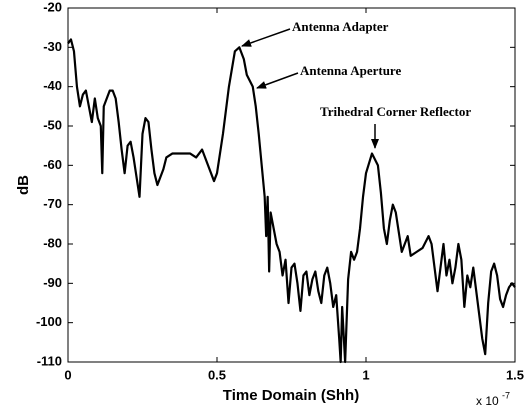 The image size is (526, 414). Describe the element at coordinates (487, 401) in the screenshot. I see `x-multiplier: x 10` at that location.